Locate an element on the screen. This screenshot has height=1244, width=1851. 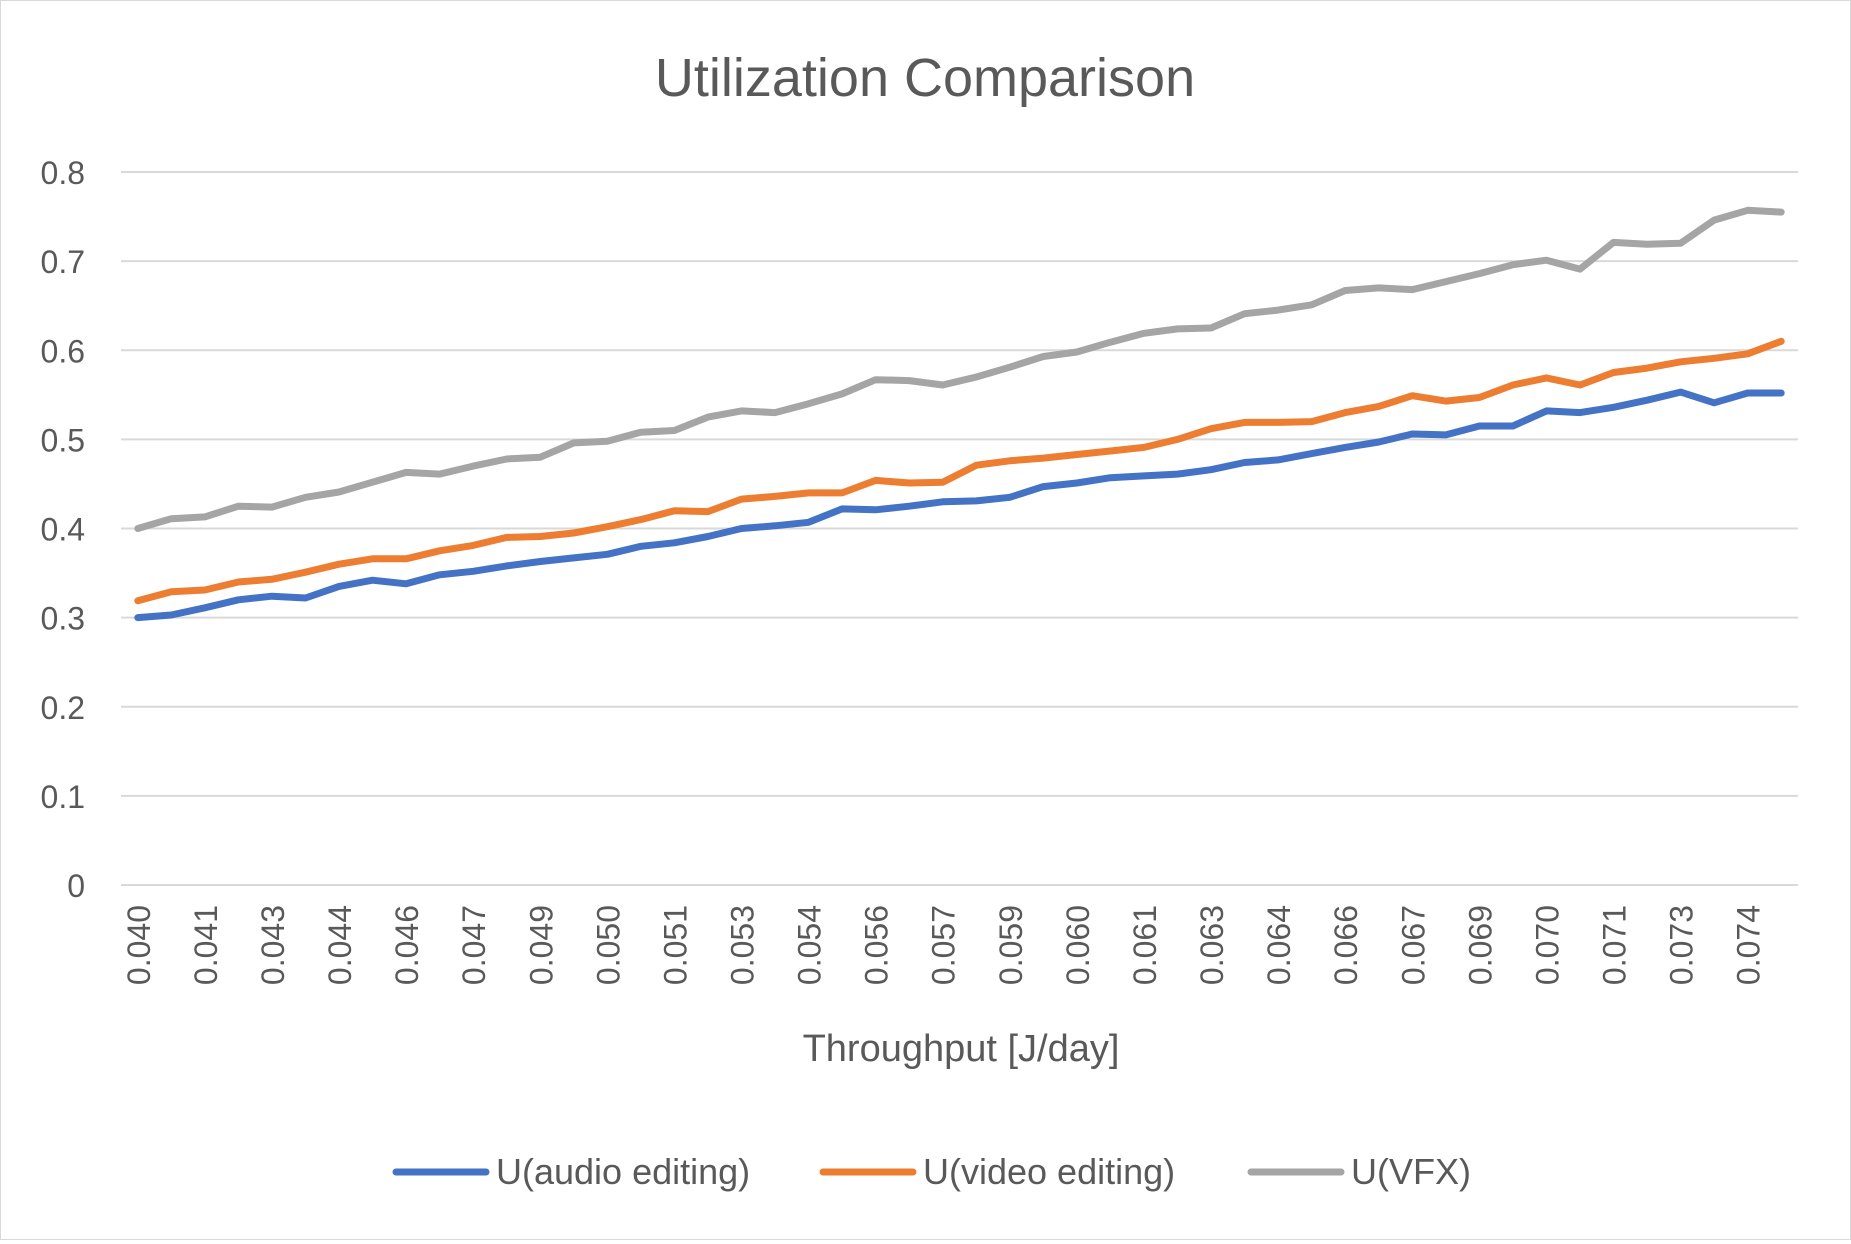
x-tick-label: 0.074 is located at coordinates (1749, 945).